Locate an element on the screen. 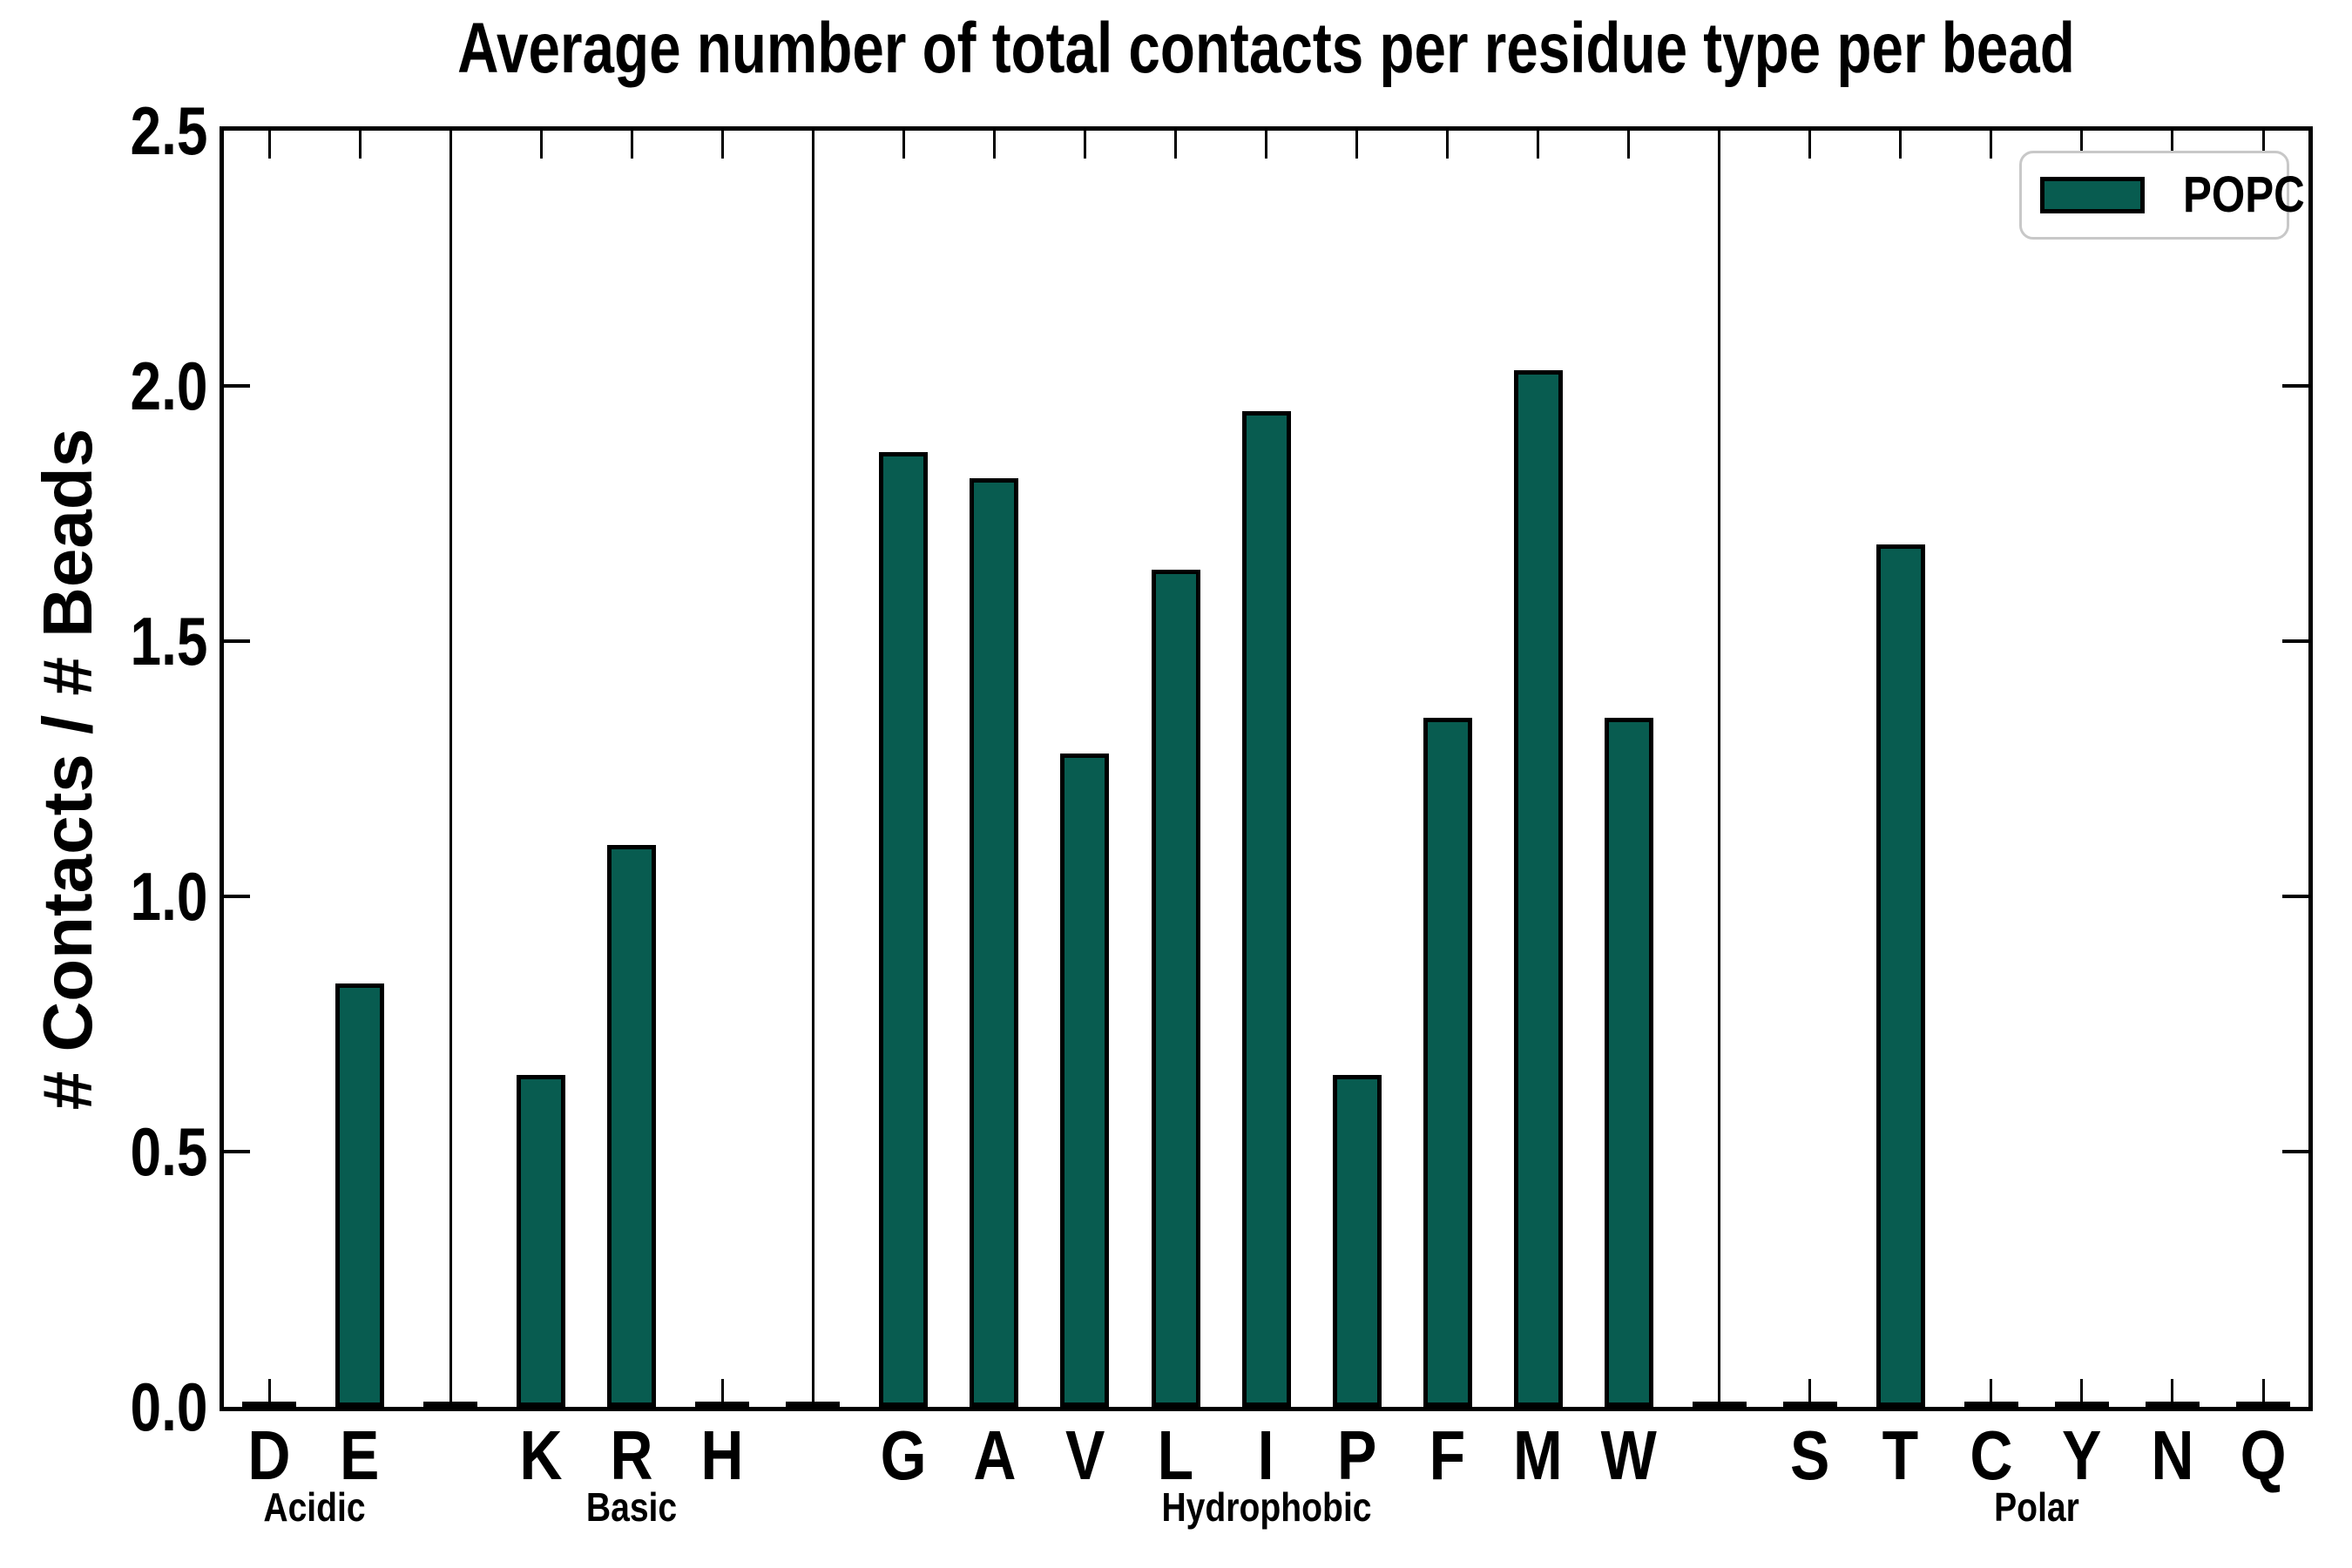  group-label-text: Basic is located at coordinates (632, 1507).